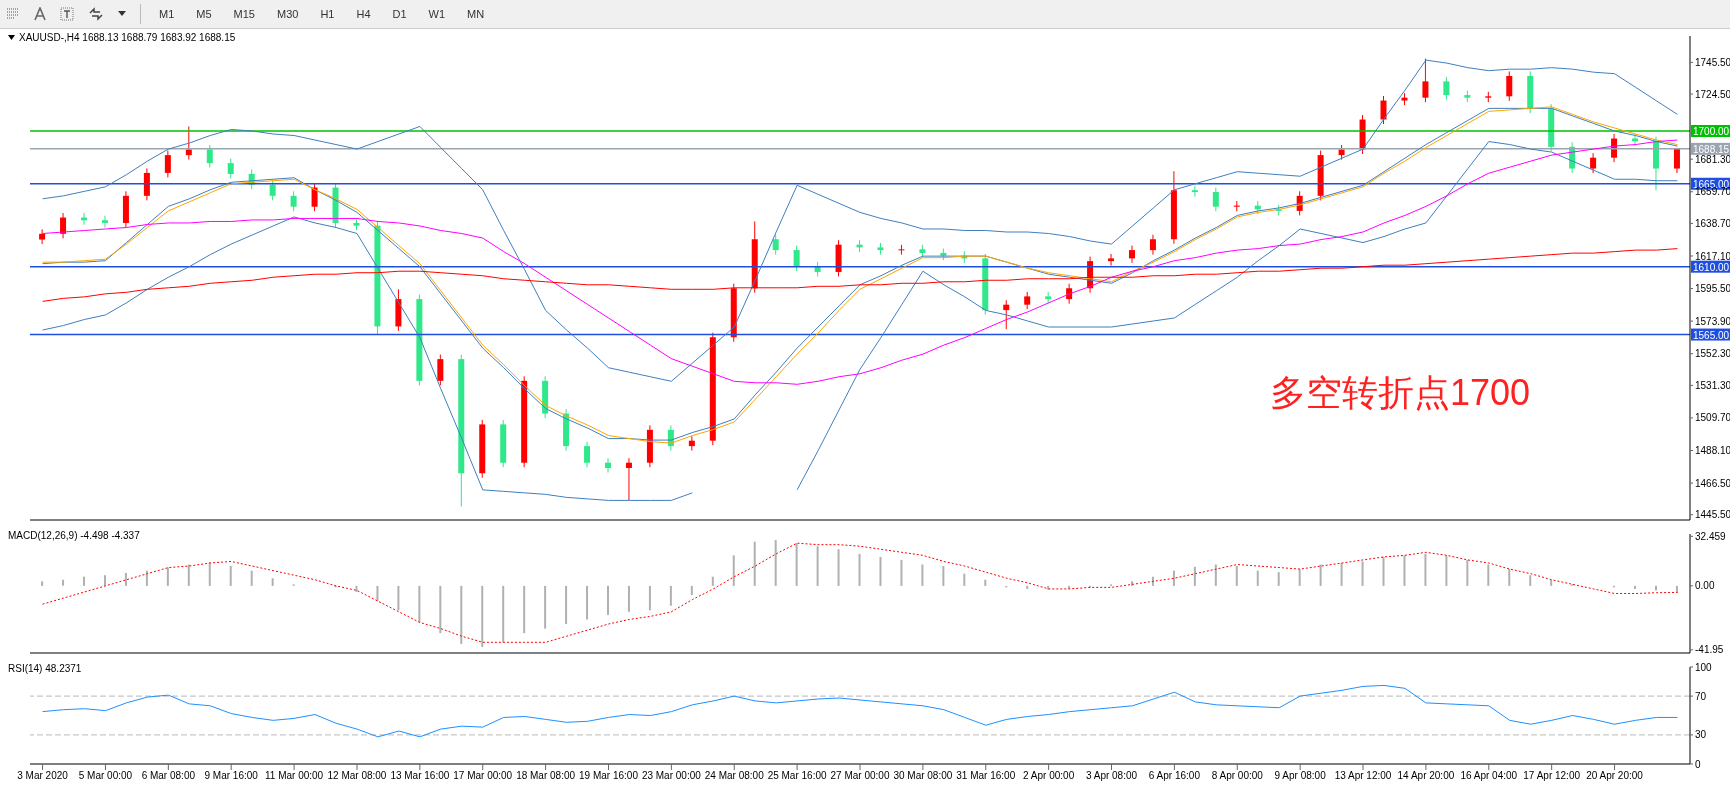 The width and height of the screenshot is (1730, 792). I want to click on text: H1, so click(327, 14).